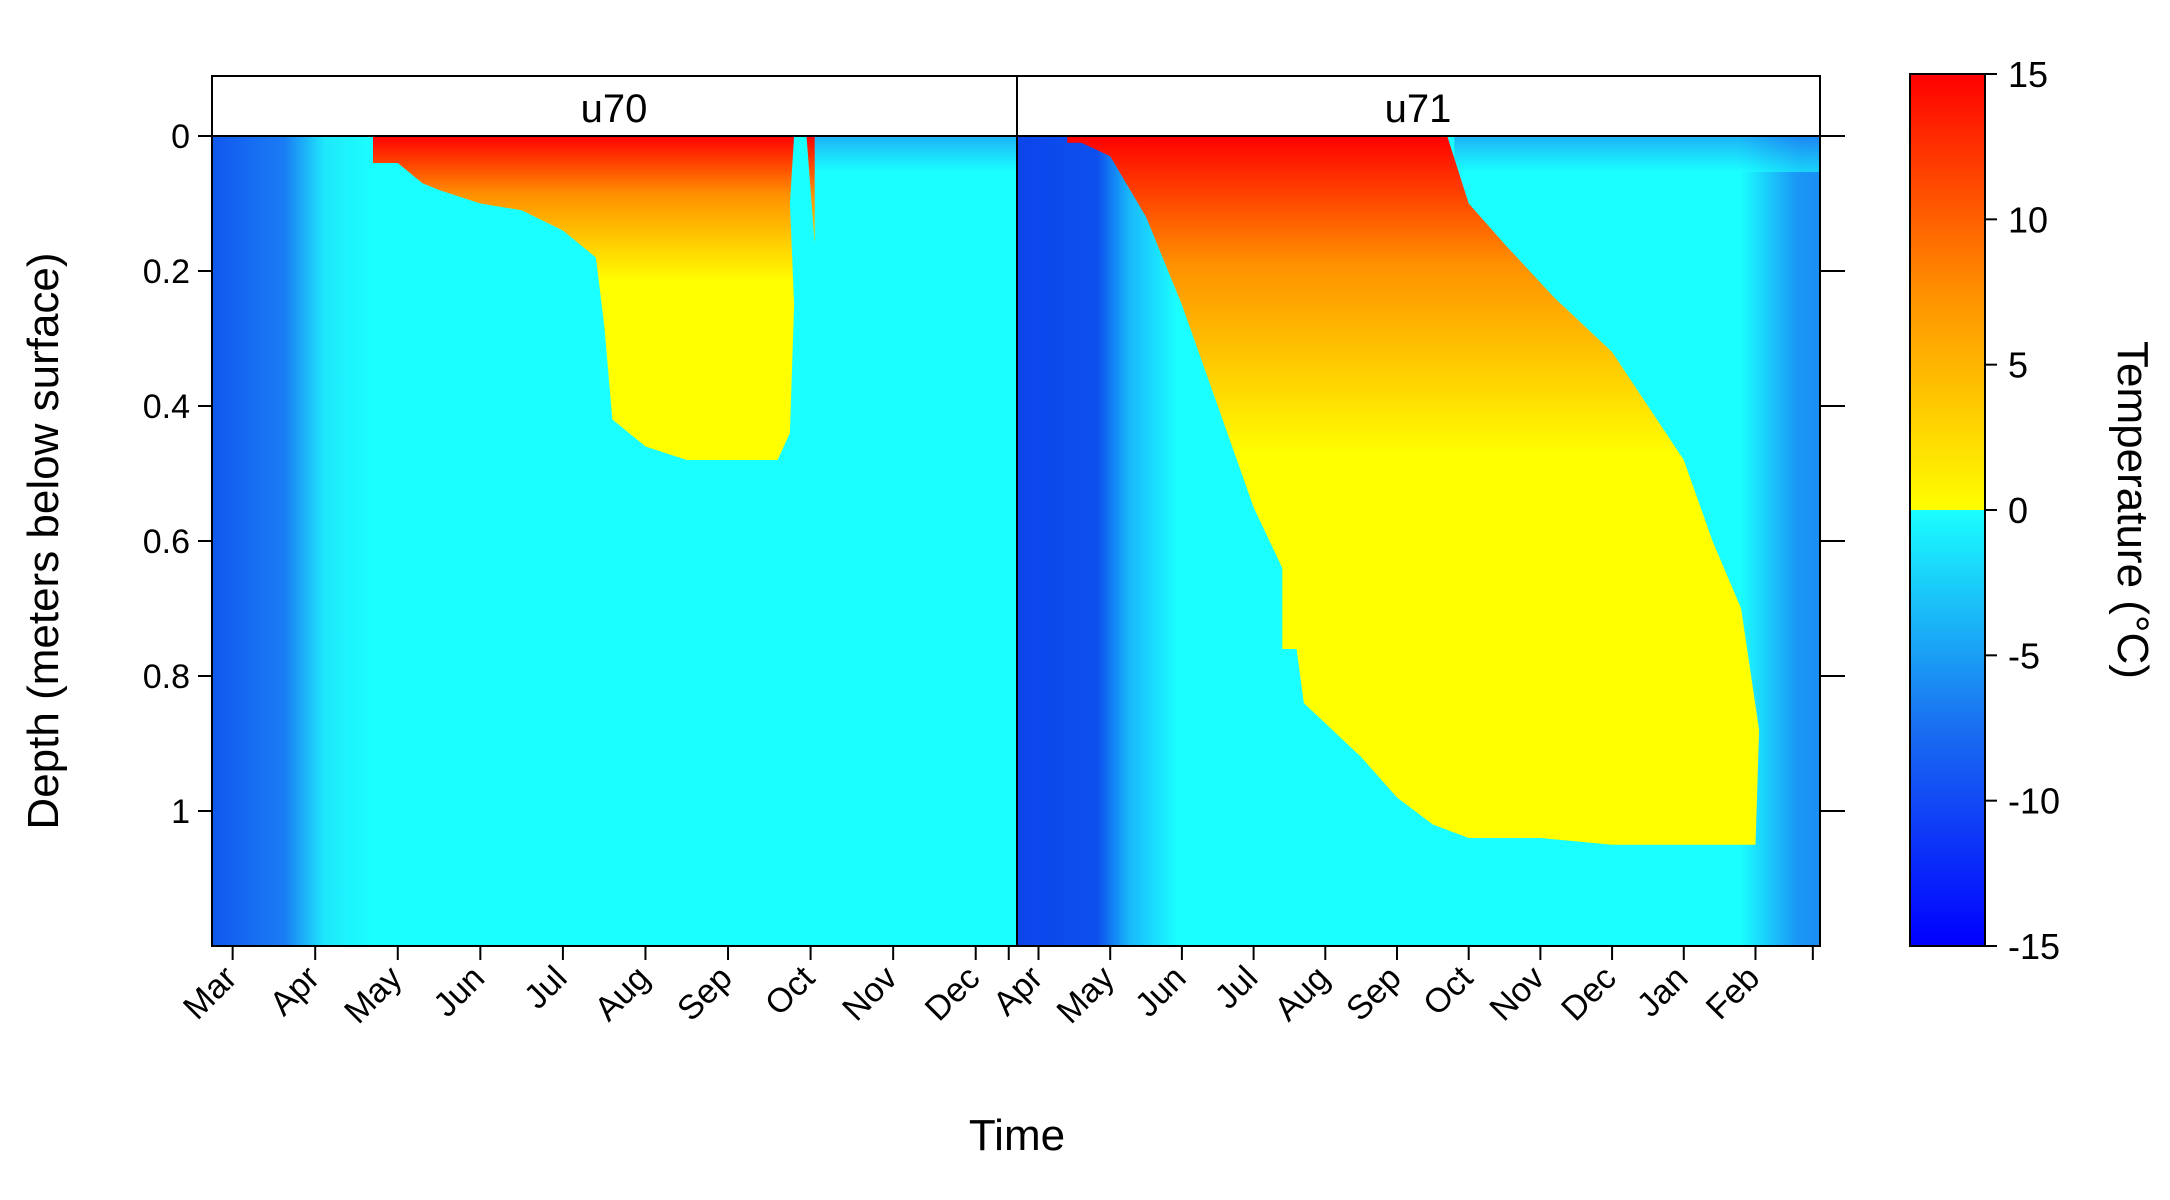 The width and height of the screenshot is (2170, 1200). I want to click on x-ticks-u71: Apr May Jun Jul Aug Sep Oct Nov Dec Jan Feb, so click(1400, 988).